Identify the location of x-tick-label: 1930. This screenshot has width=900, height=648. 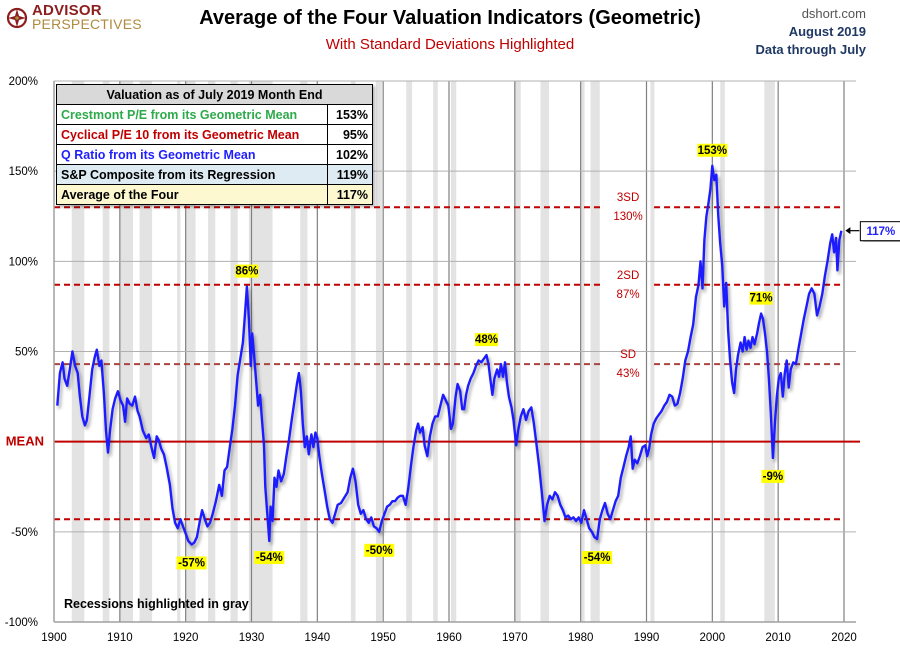
(252, 638).